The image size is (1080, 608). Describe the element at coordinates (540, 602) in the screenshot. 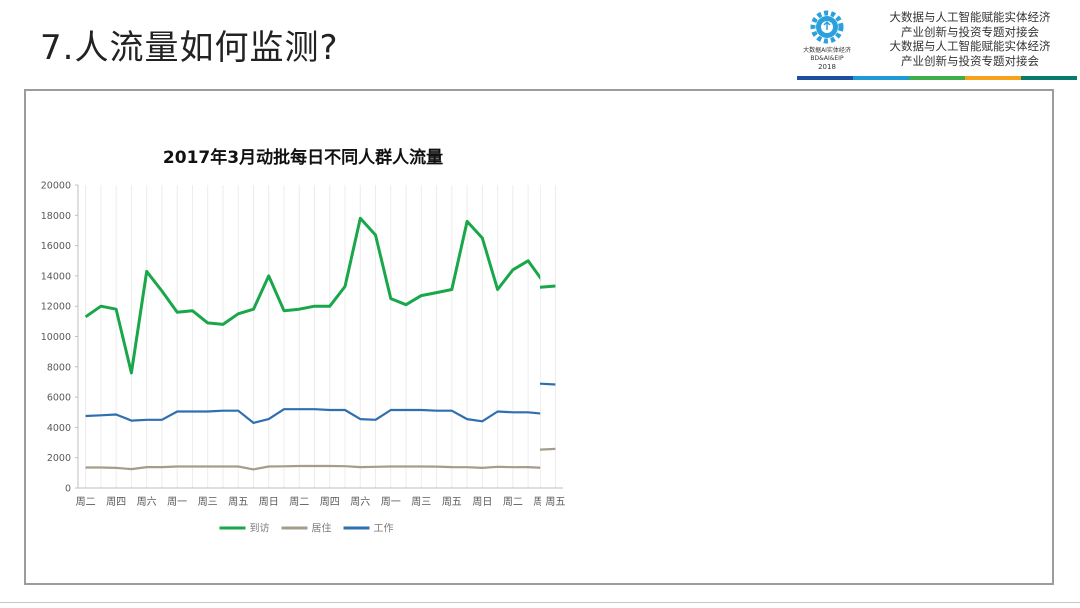

I see `footer-divider` at that location.